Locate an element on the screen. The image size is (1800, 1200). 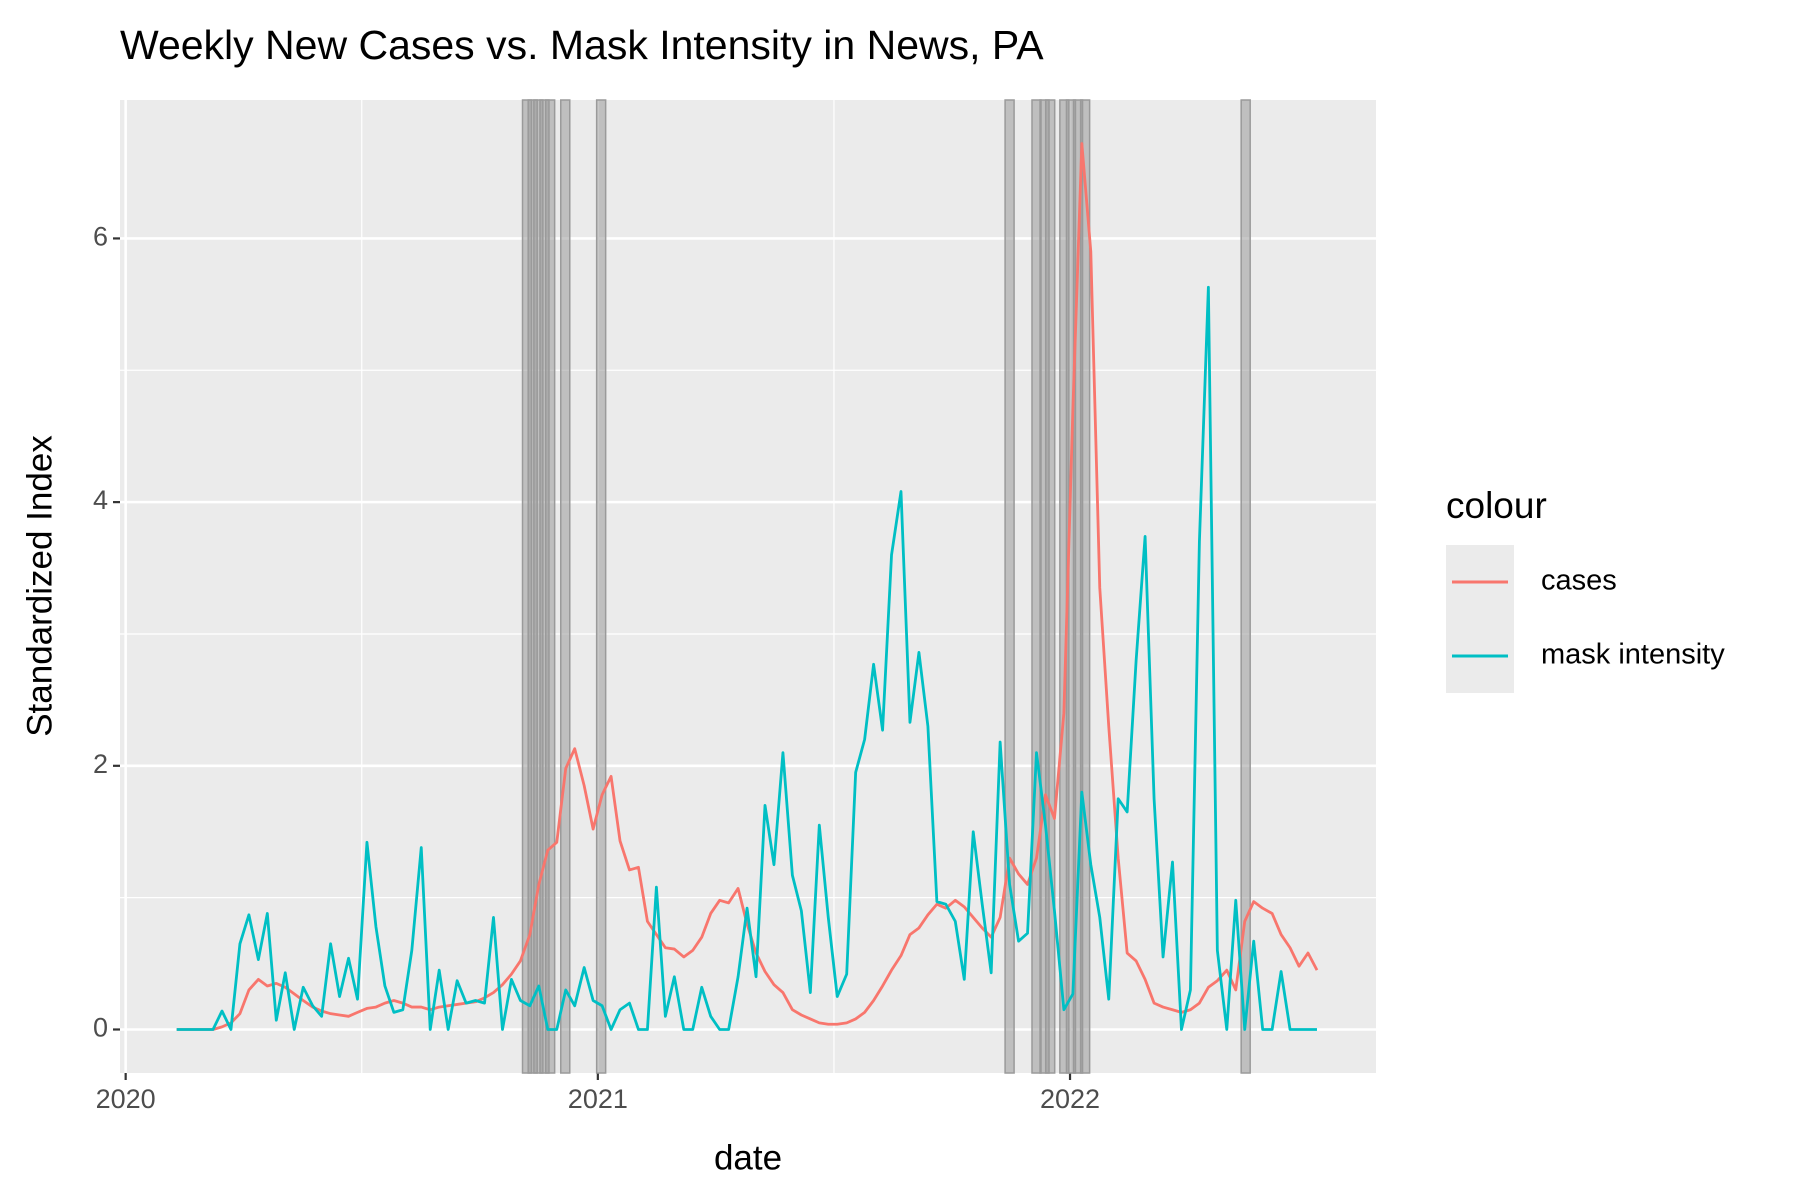
y-tick-label: 2 is located at coordinates (100, 764).